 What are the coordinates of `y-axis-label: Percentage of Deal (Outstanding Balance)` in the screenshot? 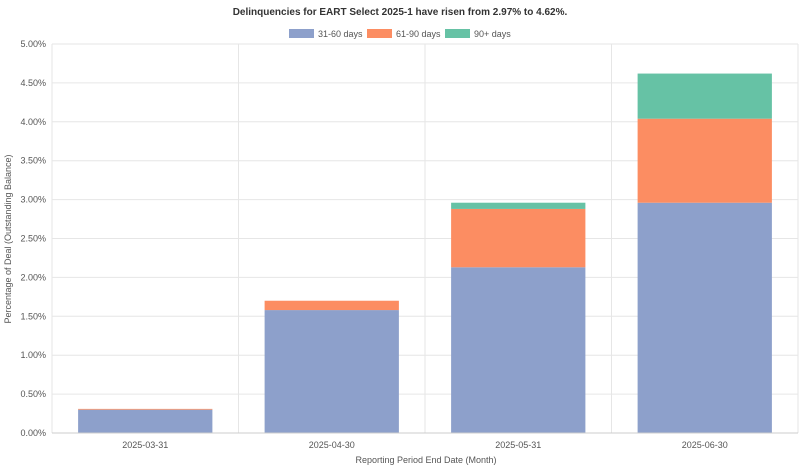 It's located at (8, 238).